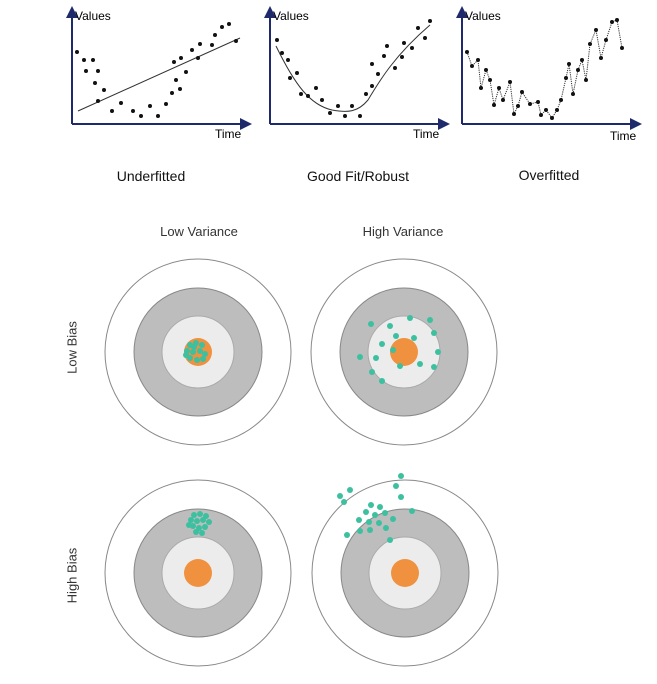 The width and height of the screenshot is (657, 684). I want to click on column-high-variance: High Variance, so click(403, 231).